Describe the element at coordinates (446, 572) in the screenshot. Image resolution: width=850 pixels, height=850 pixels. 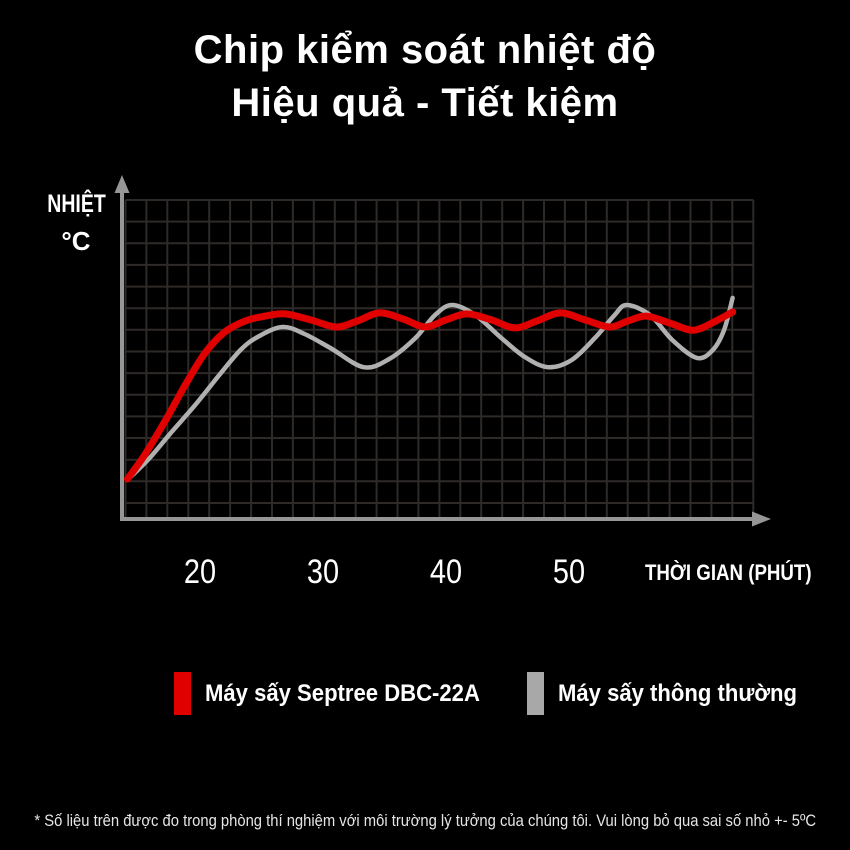
I see `x-tick-40: 40` at that location.